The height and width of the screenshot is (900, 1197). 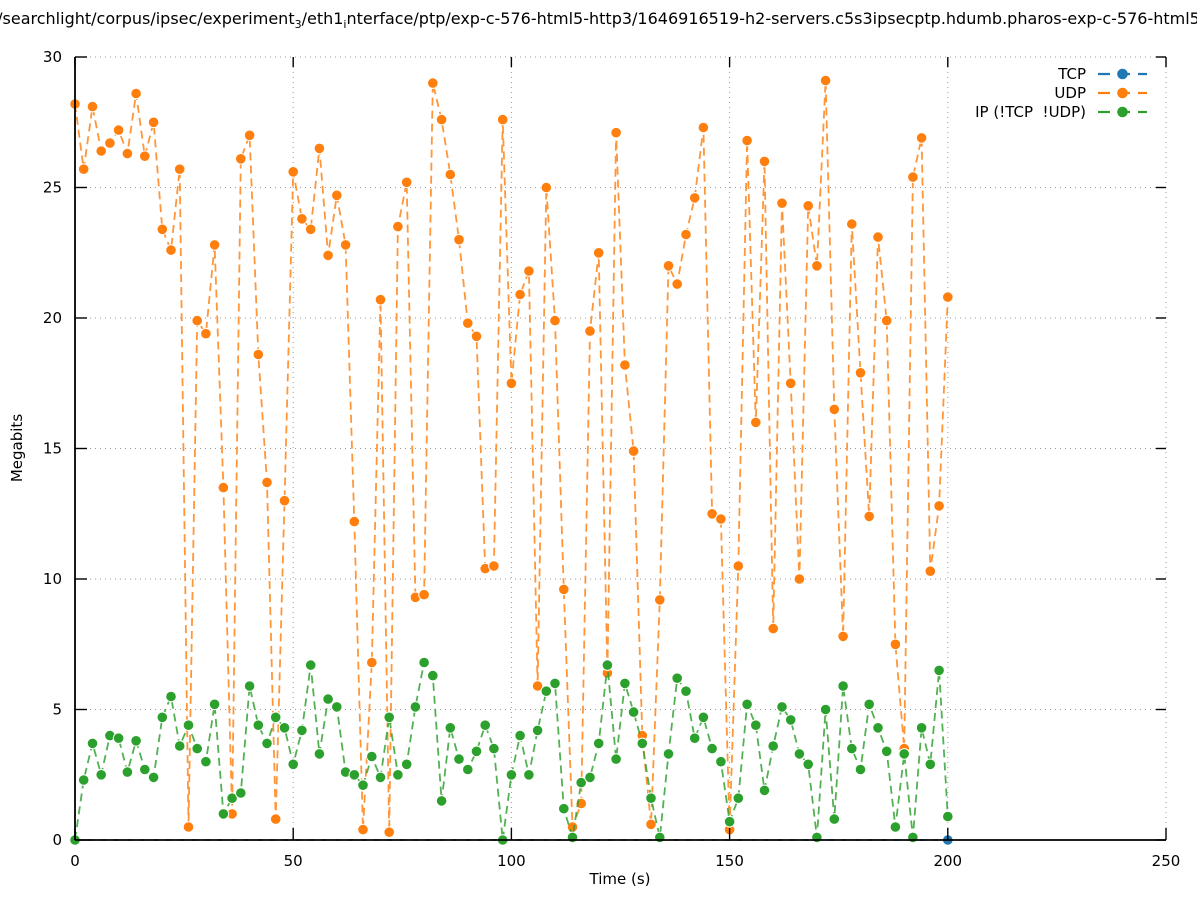 I want to click on x-tick-label: 250, so click(x=1166, y=861).